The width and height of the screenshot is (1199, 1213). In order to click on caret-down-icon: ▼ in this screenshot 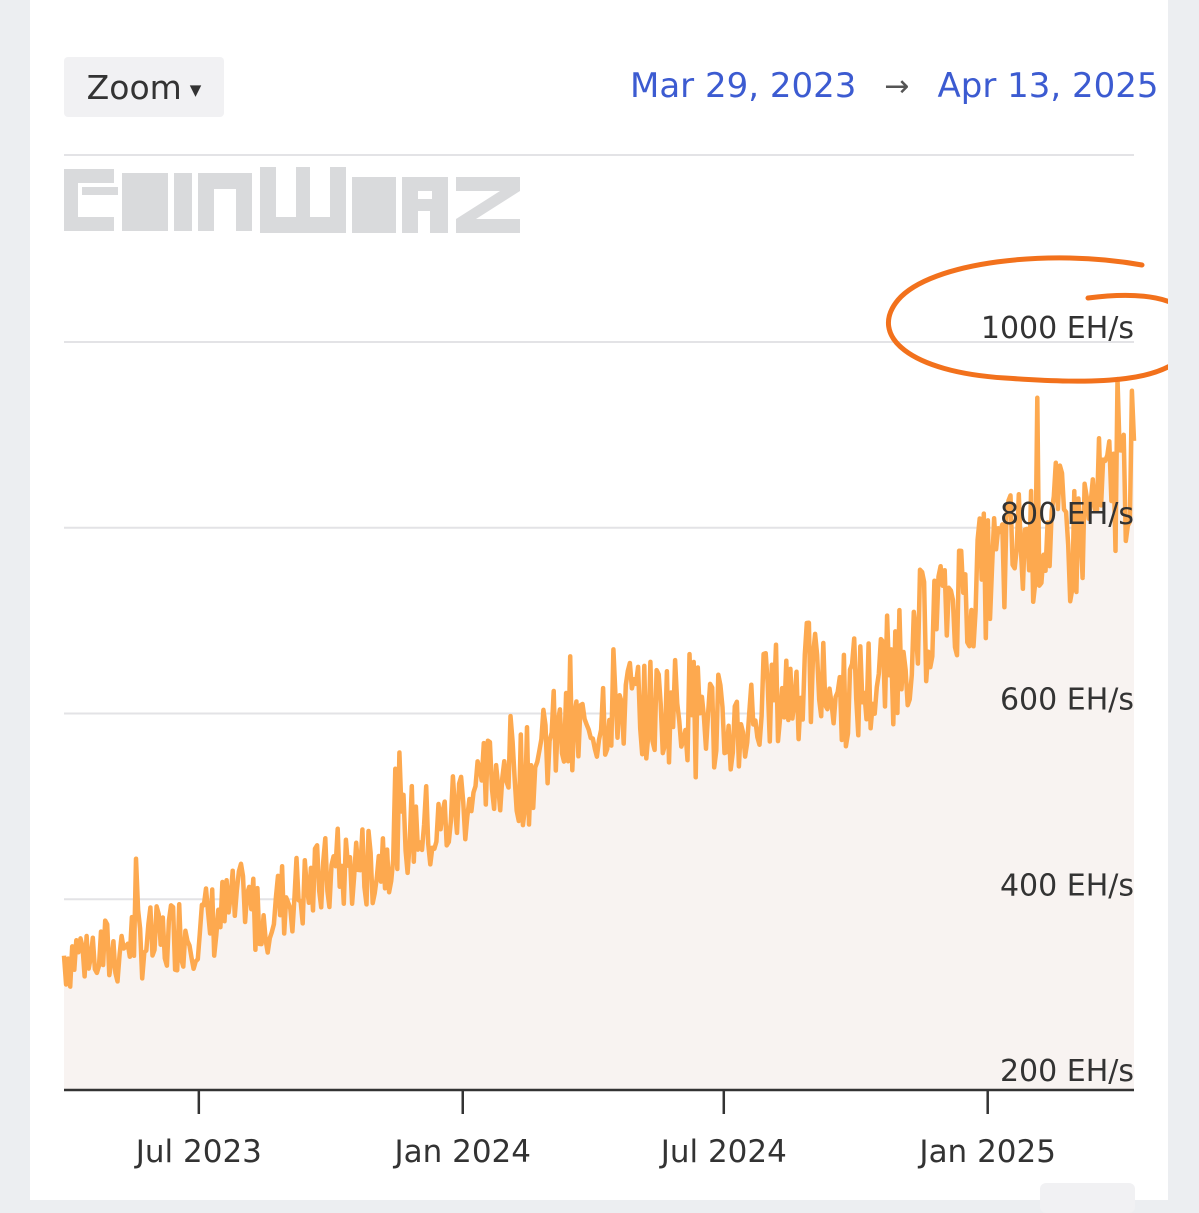, I will do `click(195, 90)`.